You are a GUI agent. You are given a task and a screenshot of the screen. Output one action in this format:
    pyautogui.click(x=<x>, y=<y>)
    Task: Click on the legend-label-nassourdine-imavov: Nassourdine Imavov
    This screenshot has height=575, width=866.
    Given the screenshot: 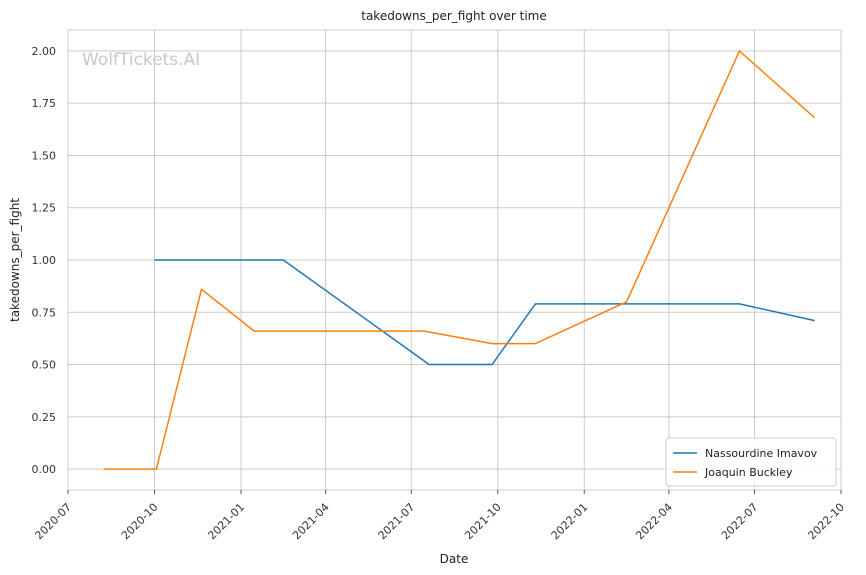 What is the action you would take?
    pyautogui.click(x=761, y=453)
    